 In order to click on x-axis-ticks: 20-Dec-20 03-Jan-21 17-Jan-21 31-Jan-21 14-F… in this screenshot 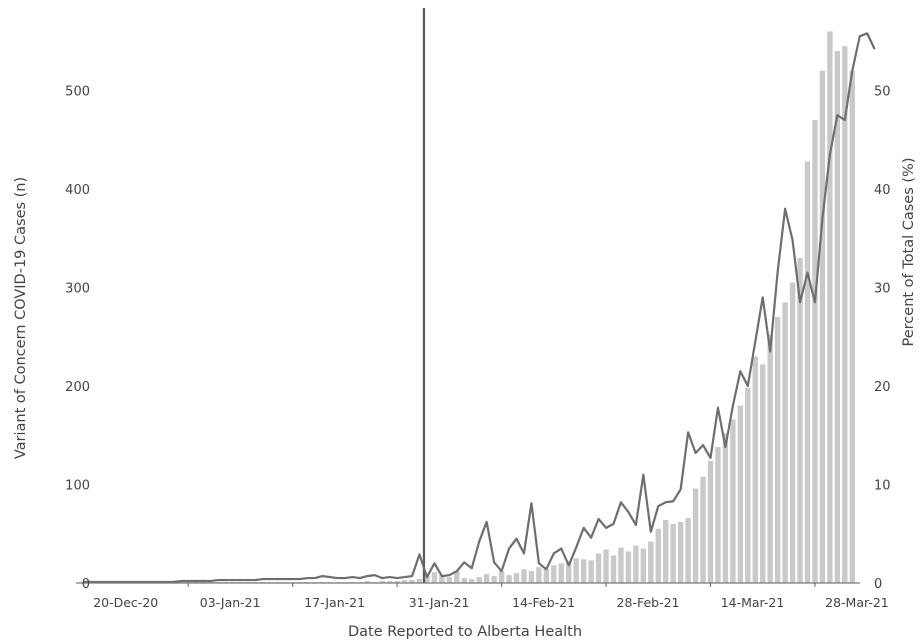, I will do `click(486, 596)`.